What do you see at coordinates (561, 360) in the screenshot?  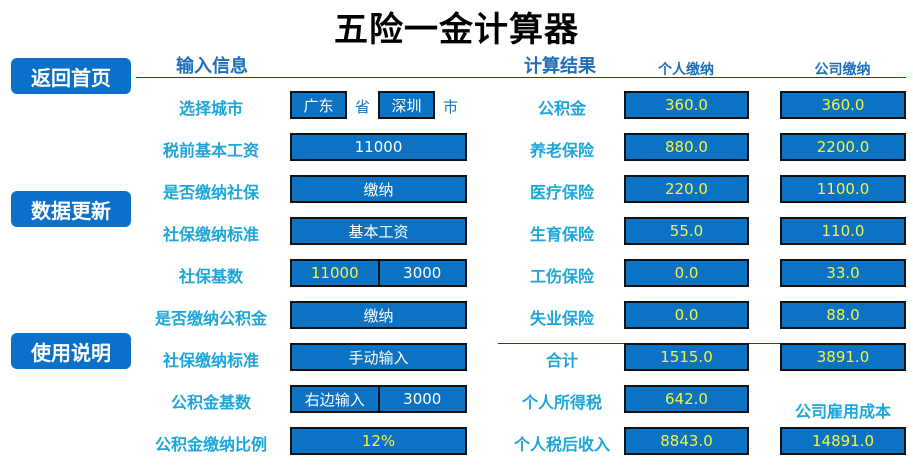 I see `result-label-total: 合计` at bounding box center [561, 360].